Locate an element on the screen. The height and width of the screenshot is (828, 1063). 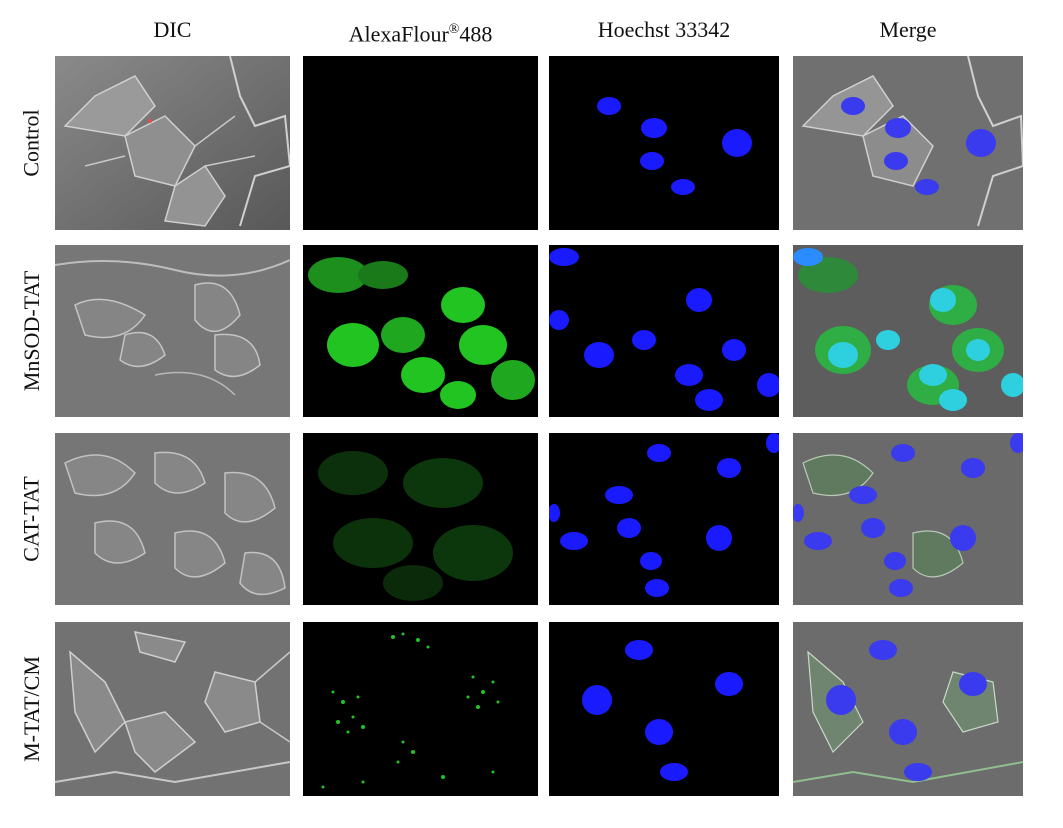
panel-control-merge is located at coordinates (908, 143).